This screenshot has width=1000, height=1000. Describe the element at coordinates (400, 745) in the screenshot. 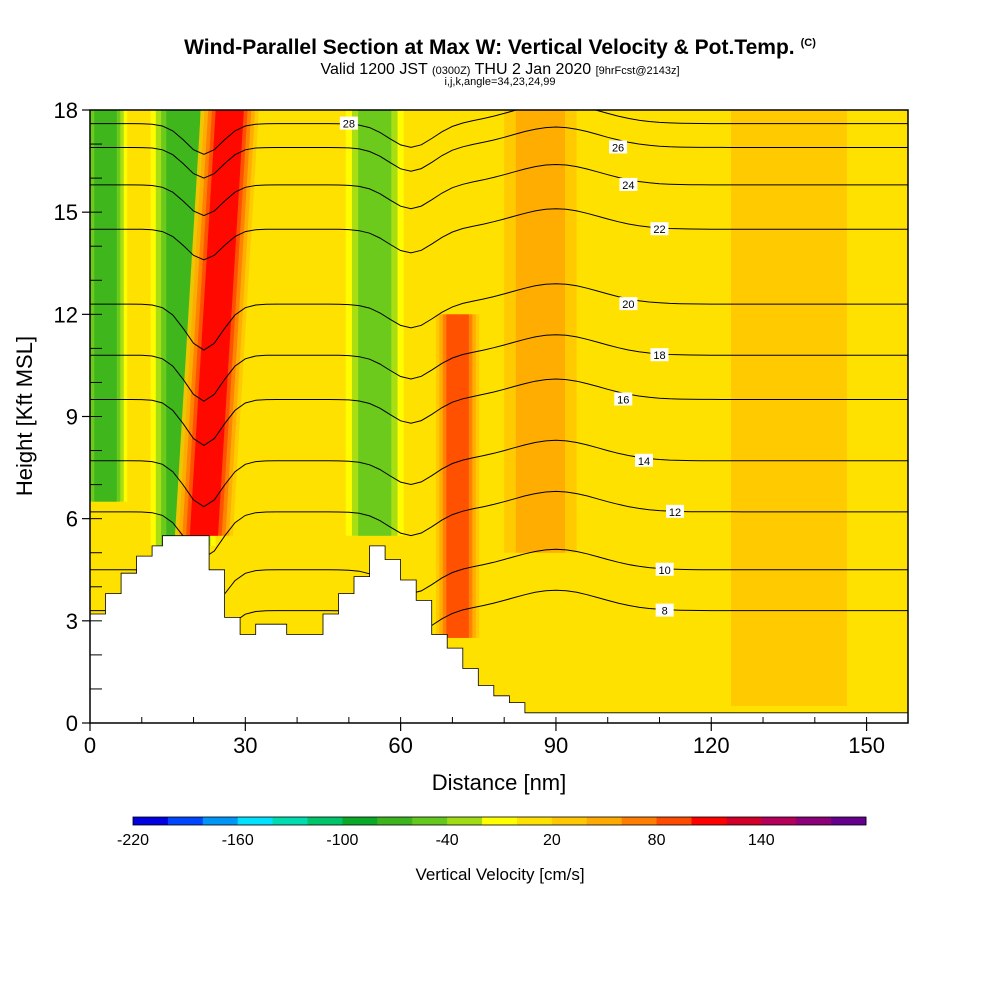

I see `x-tick-label-60: 60` at that location.